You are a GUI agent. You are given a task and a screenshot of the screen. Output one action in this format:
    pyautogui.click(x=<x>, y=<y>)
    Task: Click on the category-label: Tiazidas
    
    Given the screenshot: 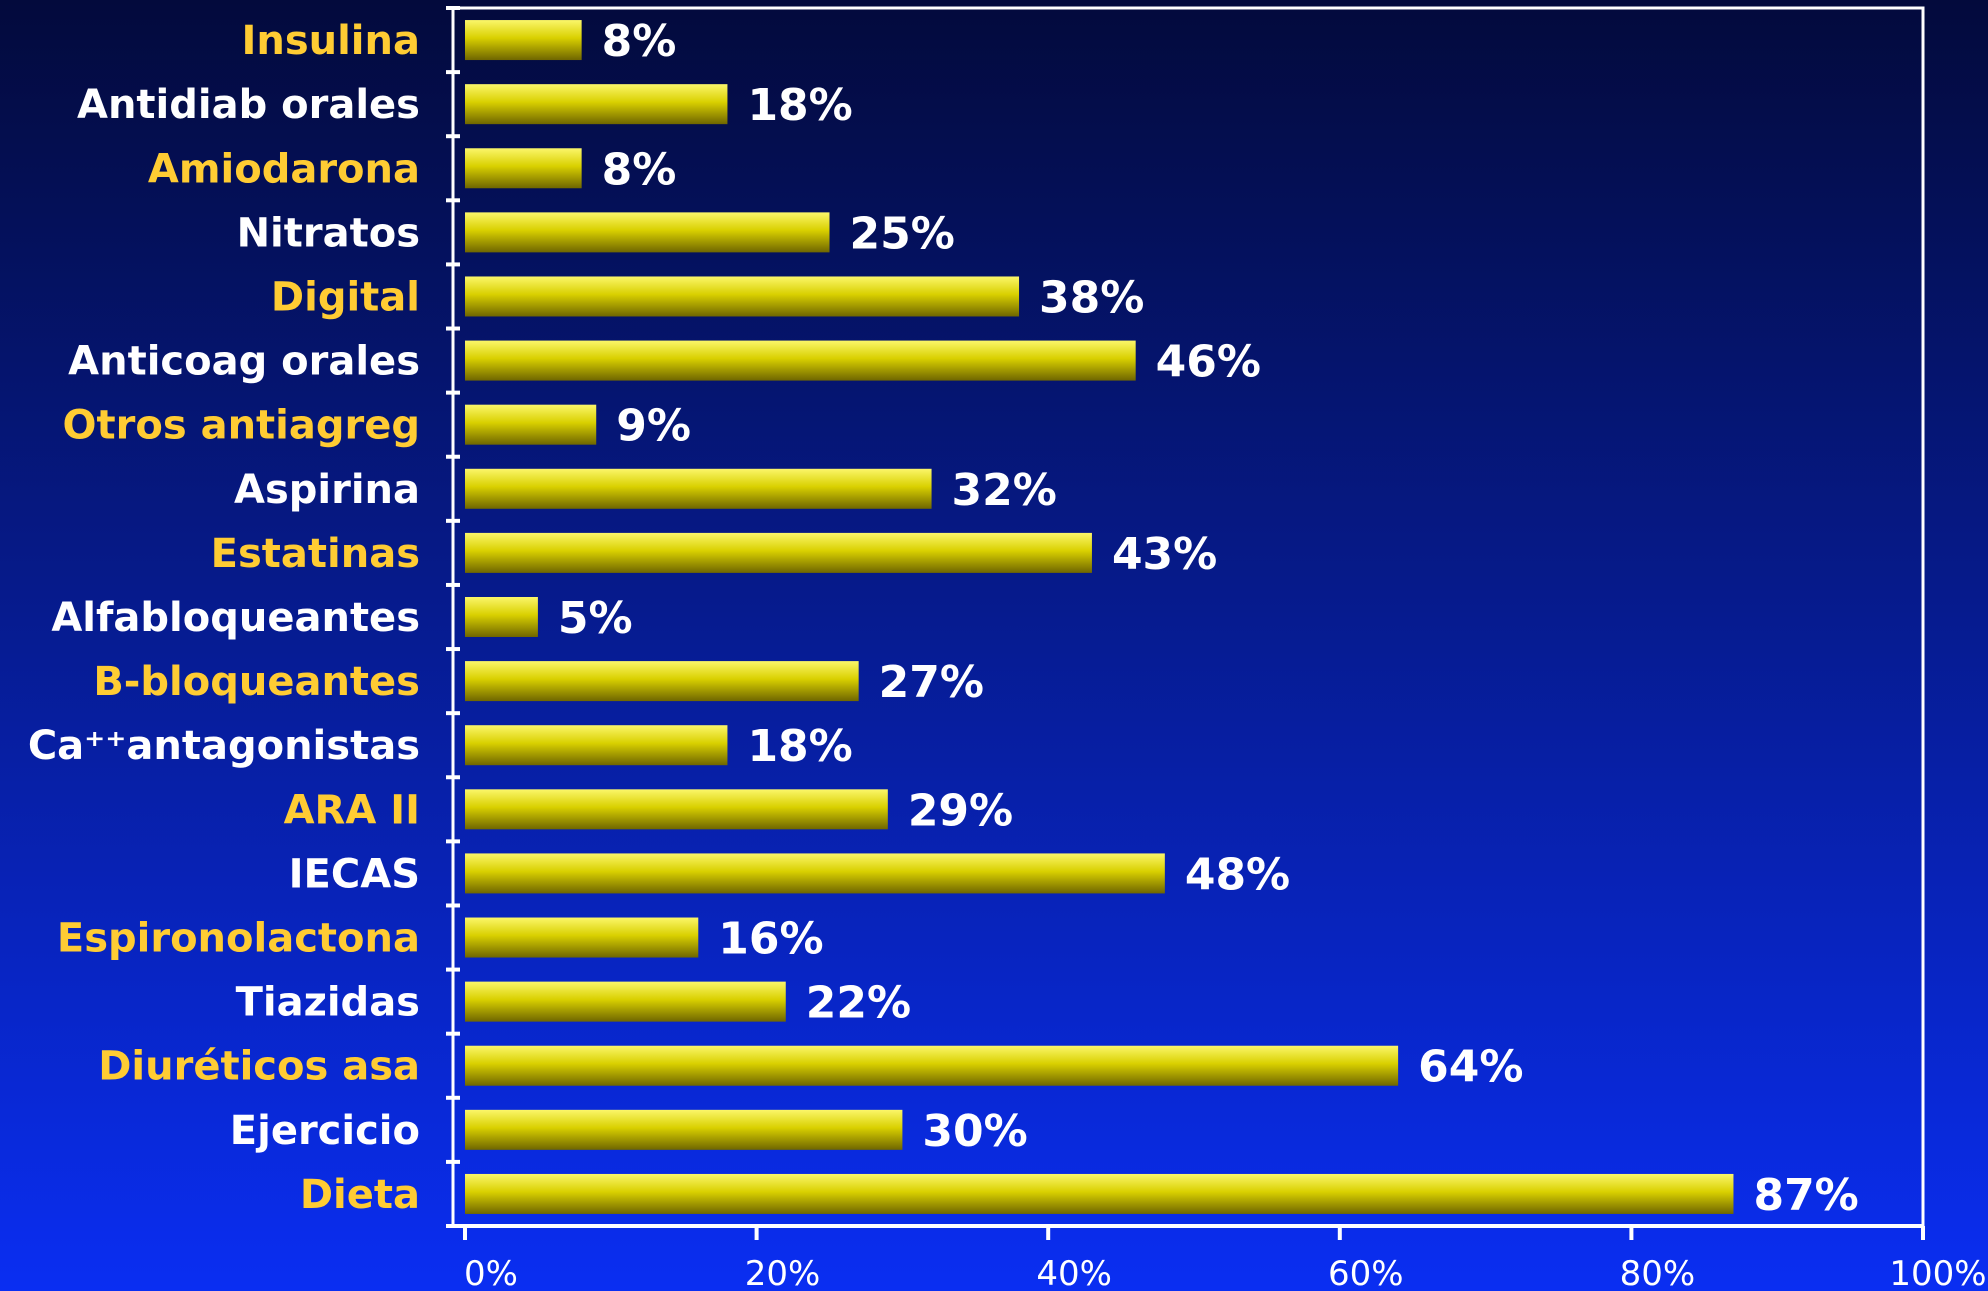 What is the action you would take?
    pyautogui.click(x=328, y=1003)
    